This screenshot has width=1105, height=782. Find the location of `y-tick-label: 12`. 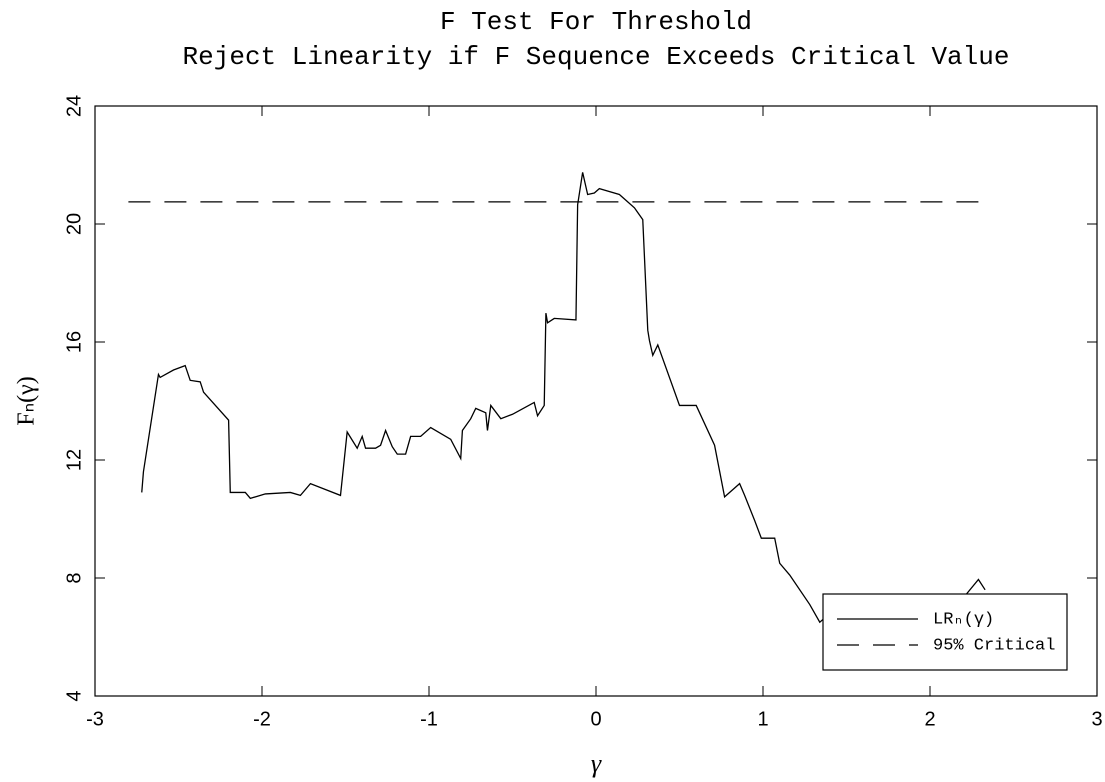

y-tick-label: 12 is located at coordinates (74, 460).